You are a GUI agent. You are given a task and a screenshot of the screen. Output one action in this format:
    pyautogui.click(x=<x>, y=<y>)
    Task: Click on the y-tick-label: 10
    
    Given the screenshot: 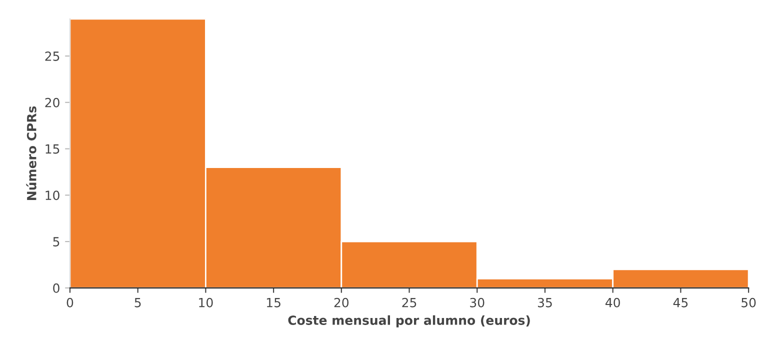 What is the action you would take?
    pyautogui.click(x=53, y=195)
    